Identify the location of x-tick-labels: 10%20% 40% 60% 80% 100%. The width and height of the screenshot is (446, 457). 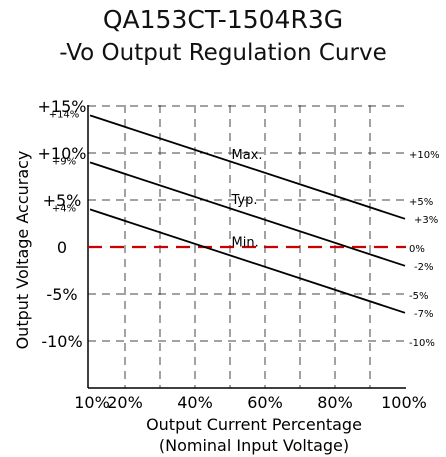
(250, 402).